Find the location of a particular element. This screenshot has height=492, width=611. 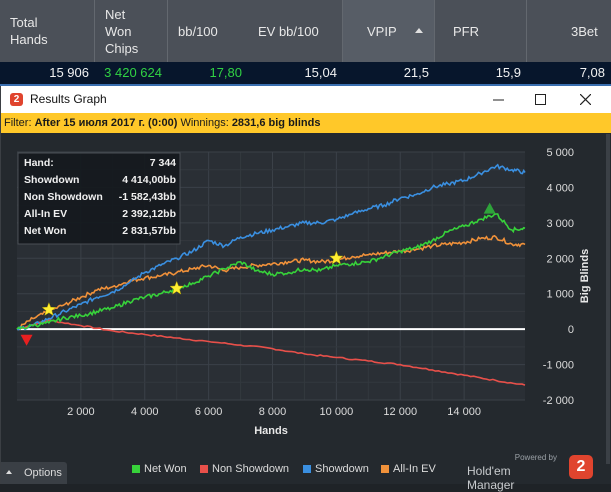

x-axis-label: Hands is located at coordinates (271, 431).